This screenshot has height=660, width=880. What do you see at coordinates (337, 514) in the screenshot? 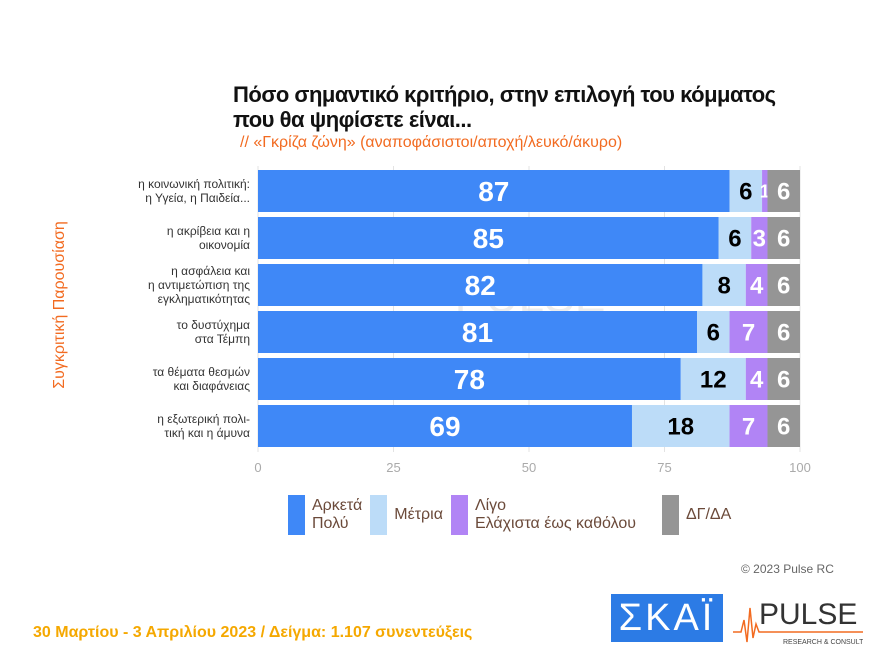
I see `legend-label: Αρκετά Πολύ` at bounding box center [337, 514].